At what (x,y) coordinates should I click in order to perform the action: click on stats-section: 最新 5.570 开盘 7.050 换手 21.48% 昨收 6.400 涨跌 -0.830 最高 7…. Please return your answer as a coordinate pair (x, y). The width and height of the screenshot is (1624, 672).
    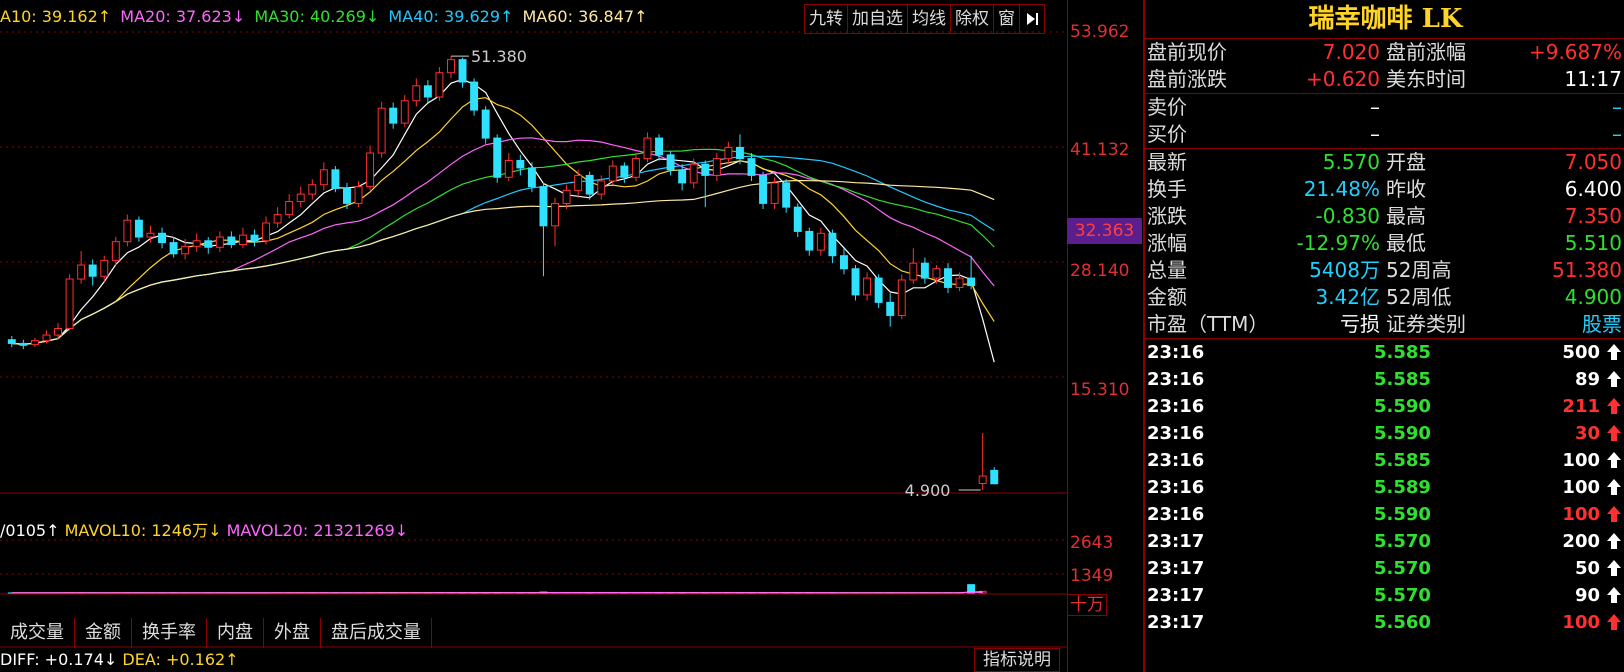
    Looking at the image, I should click on (1384, 243).